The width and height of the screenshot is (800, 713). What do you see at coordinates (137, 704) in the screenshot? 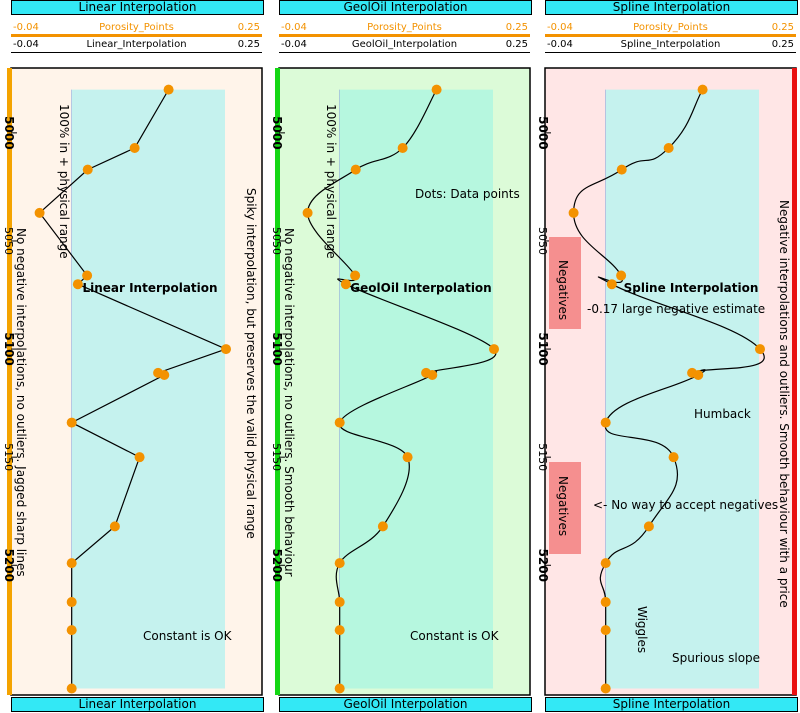
I see `footer-tab-linear: Linear Interpolation` at bounding box center [137, 704].